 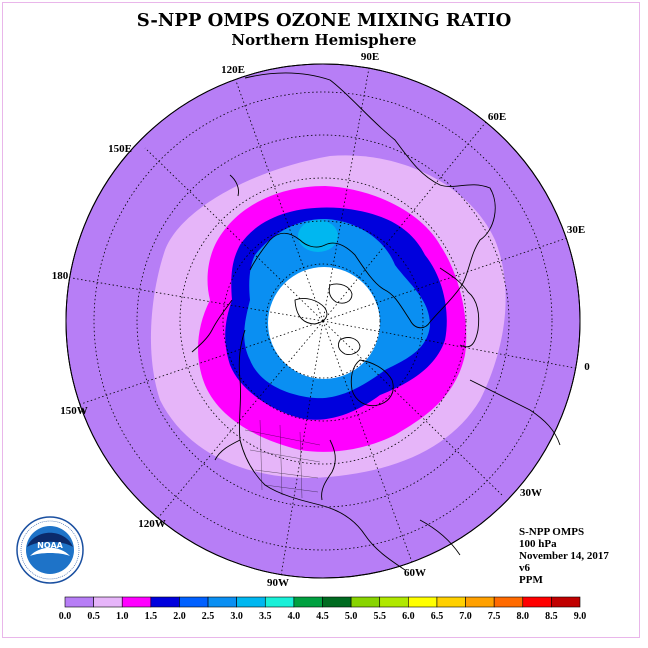 I want to click on colorbar-tick-label: 2.0, so click(x=179, y=616).